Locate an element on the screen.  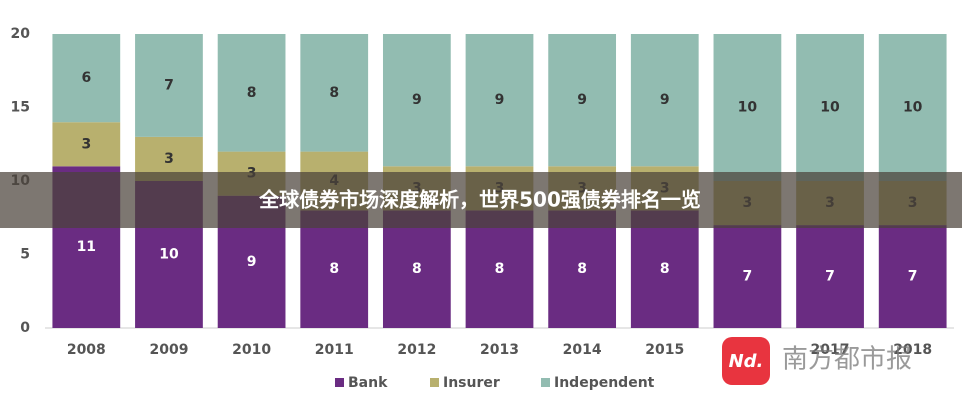
watermark: 南方都市报 is located at coordinates (847, 360).